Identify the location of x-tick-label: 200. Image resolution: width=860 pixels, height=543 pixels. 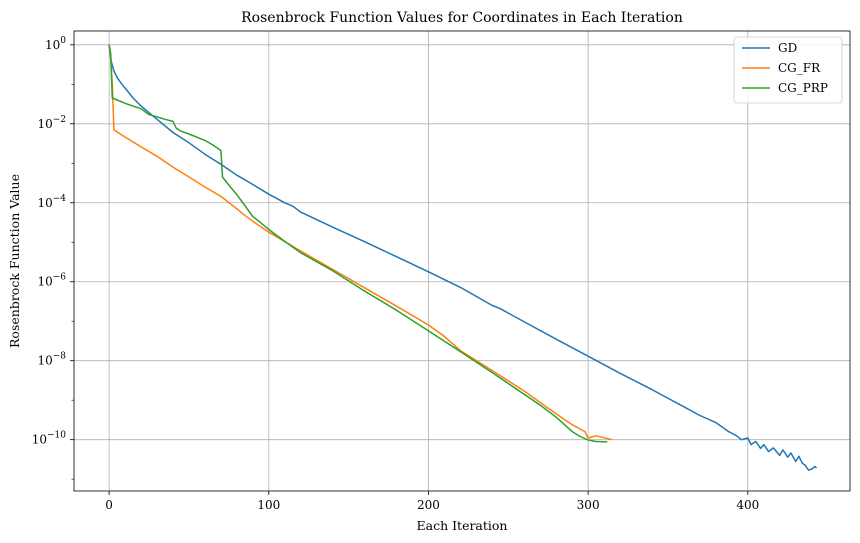
(428, 505).